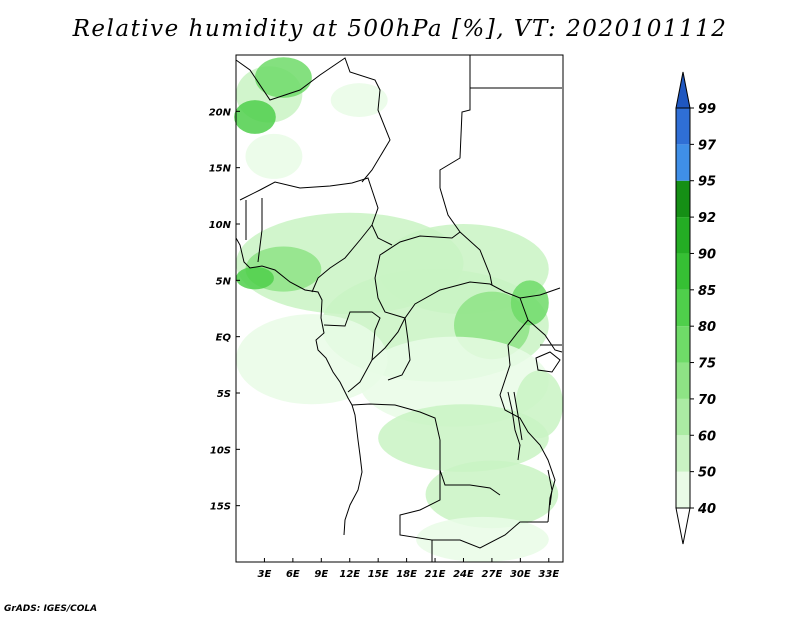 Image resolution: width=800 pixels, height=618 pixels. What do you see at coordinates (457, 253) in the screenshot?
I see `border-chad-car` at bounding box center [457, 253].